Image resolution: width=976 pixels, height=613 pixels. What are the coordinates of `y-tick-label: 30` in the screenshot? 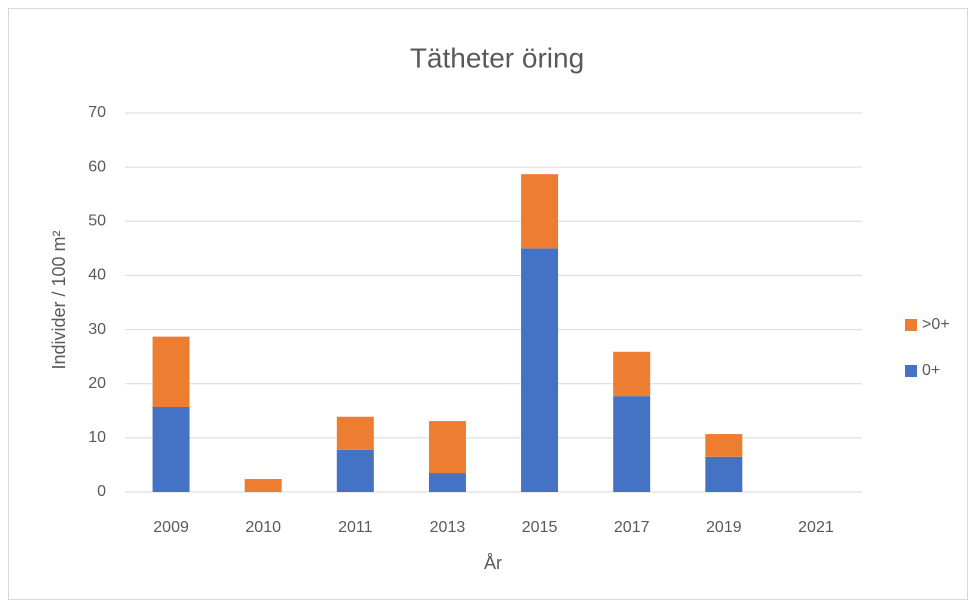 It's located at (97, 329).